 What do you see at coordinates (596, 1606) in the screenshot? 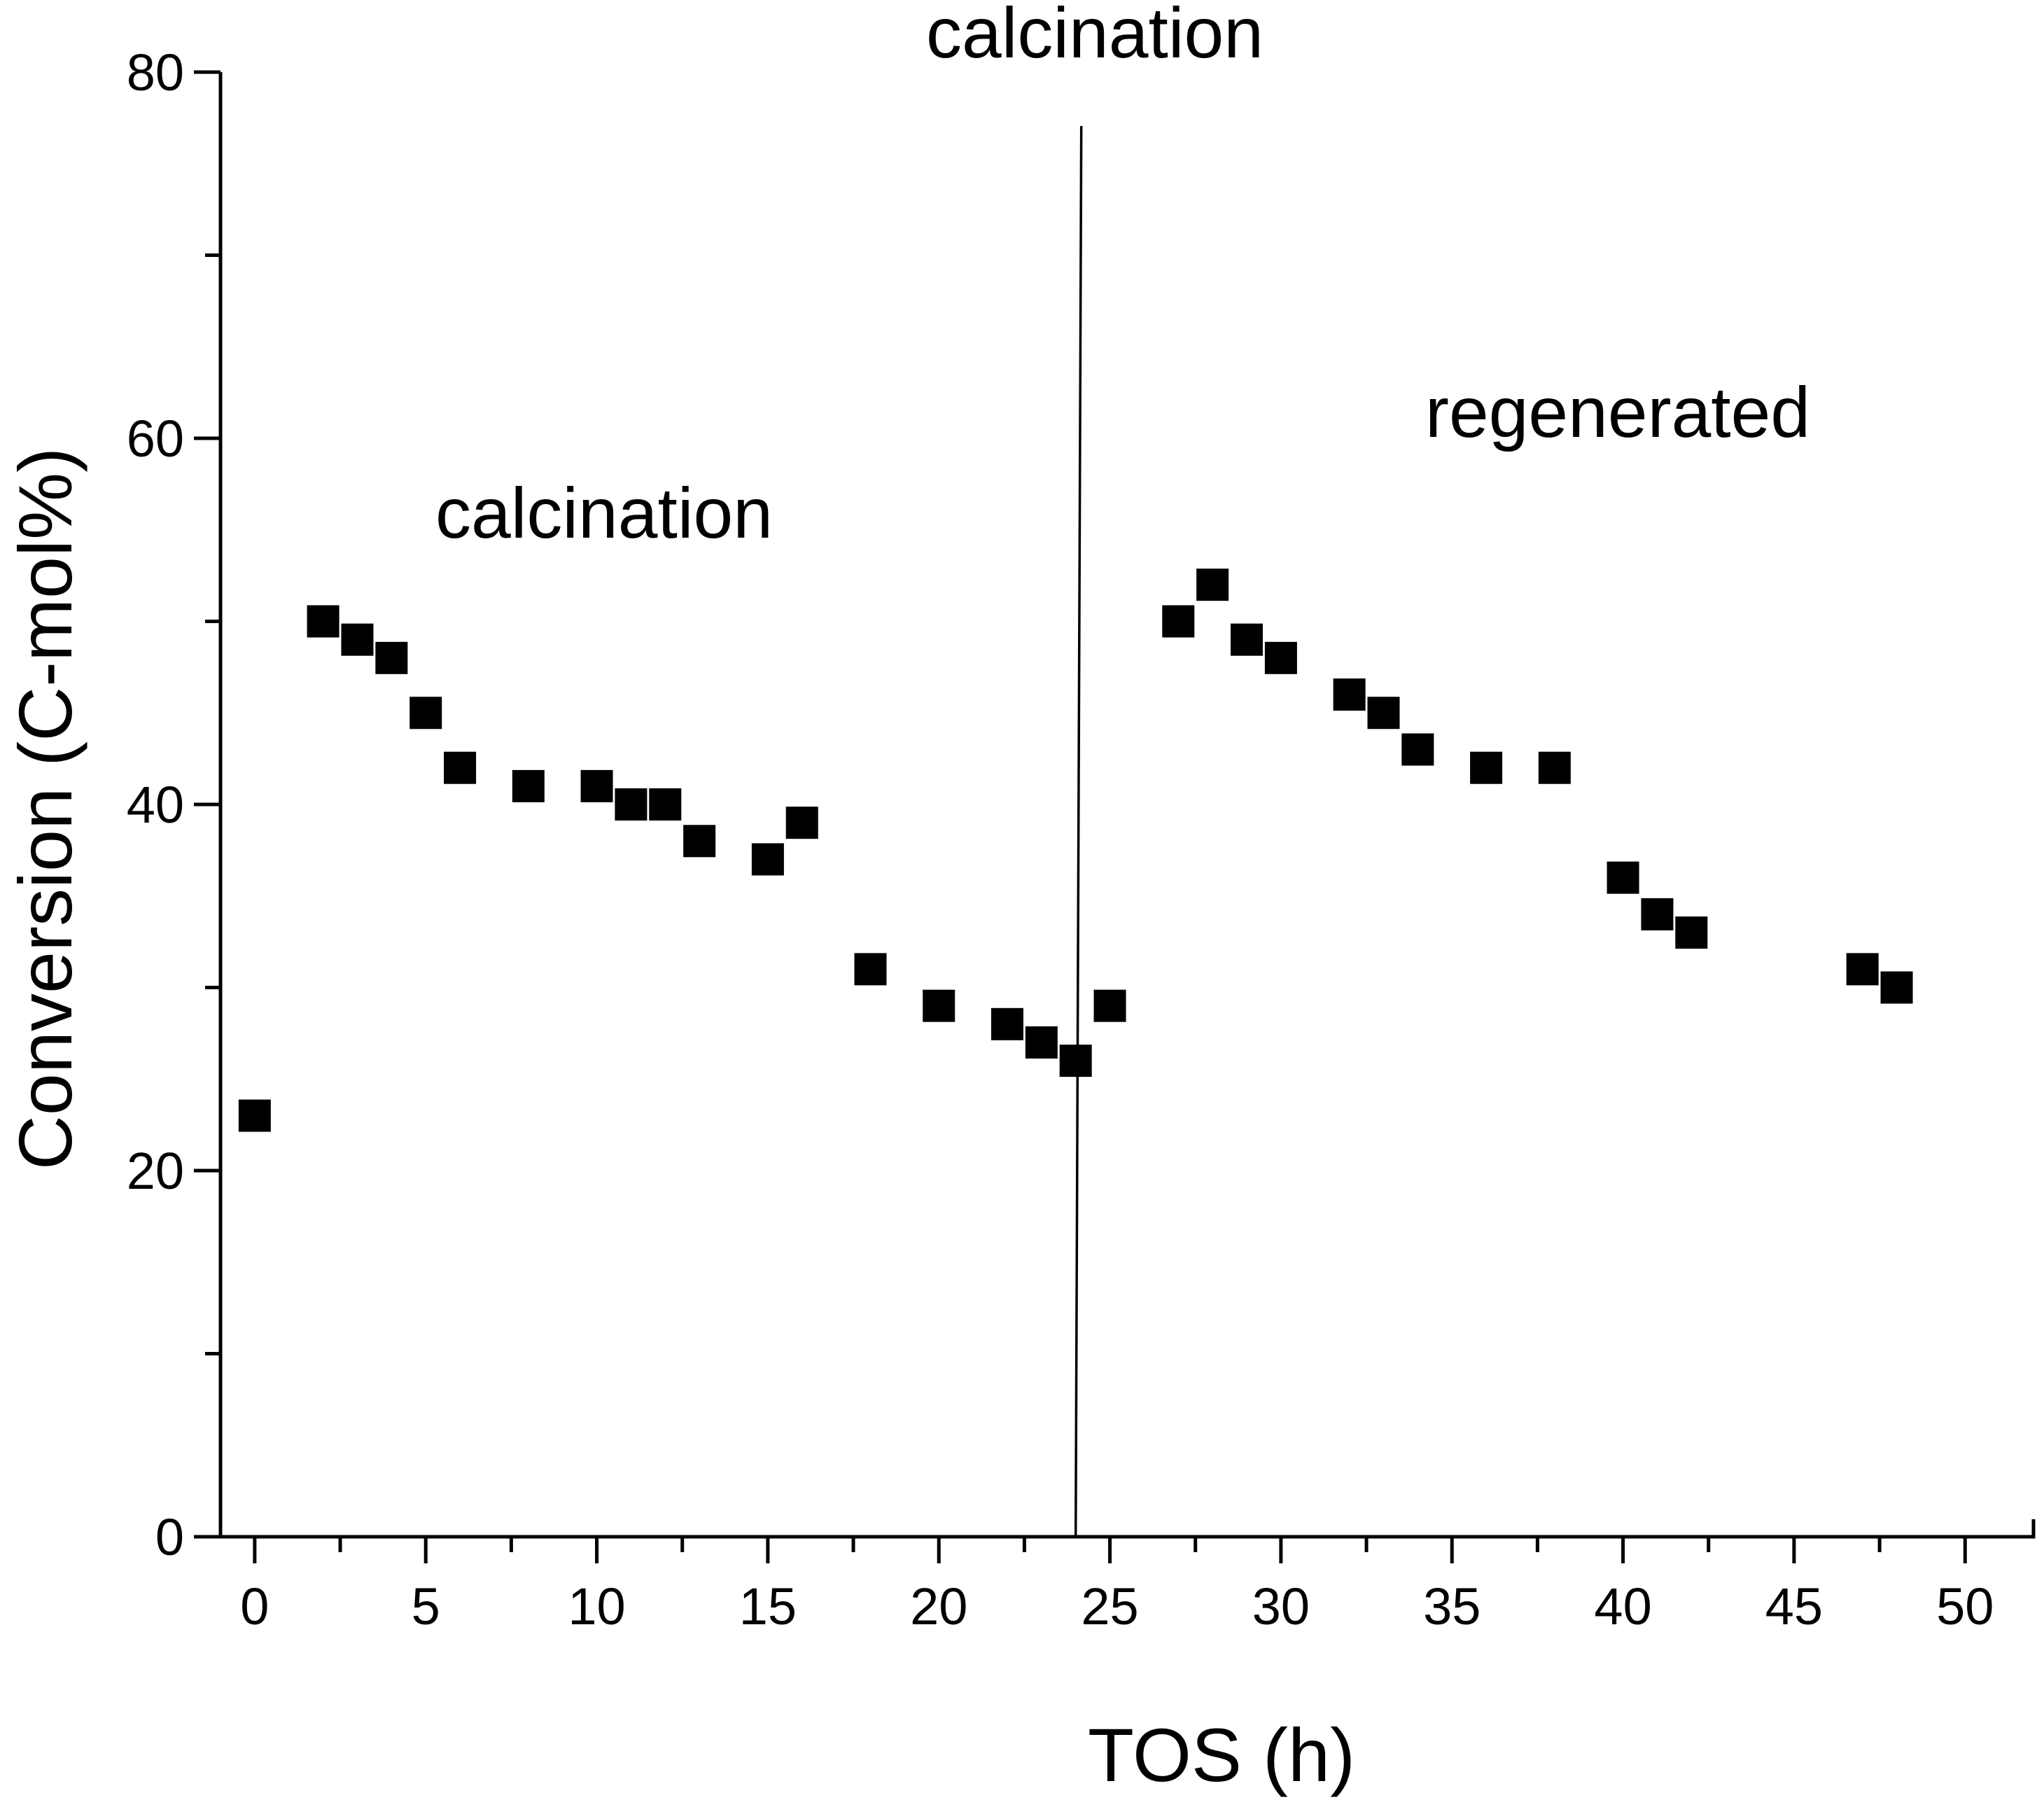
I see `x-tick-label: 10` at bounding box center [596, 1606].